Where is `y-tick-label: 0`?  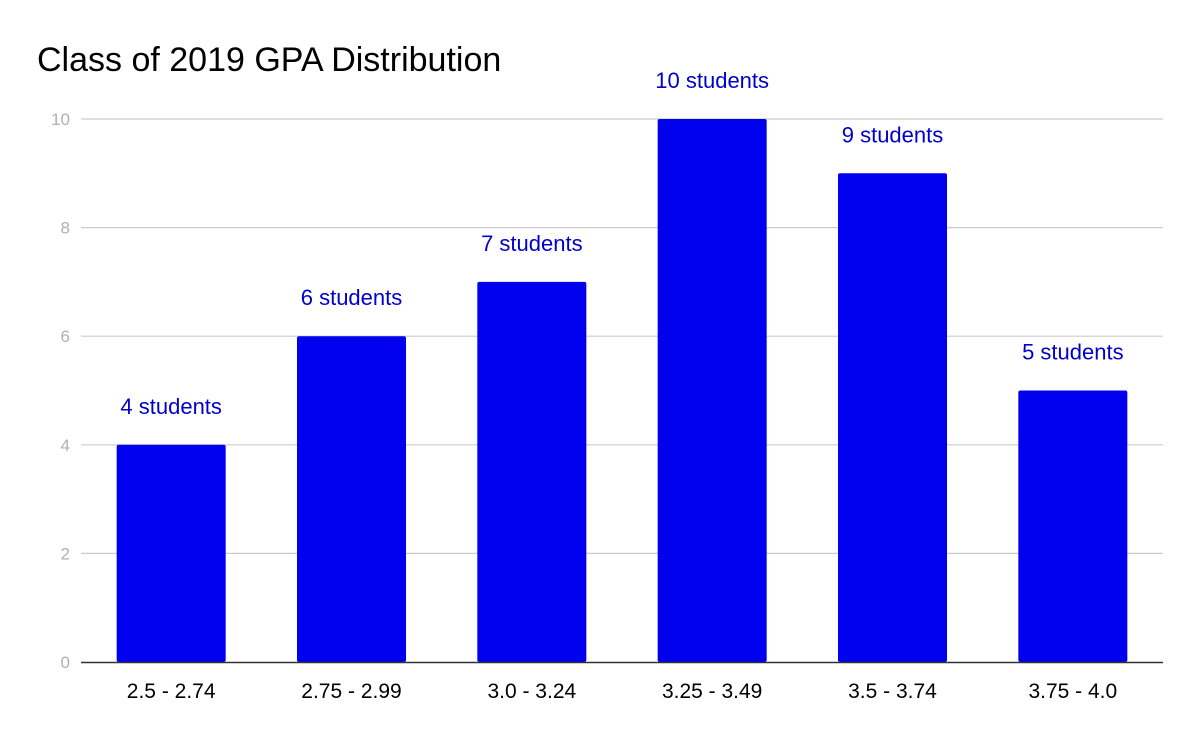
y-tick-label: 0 is located at coordinates (65, 662).